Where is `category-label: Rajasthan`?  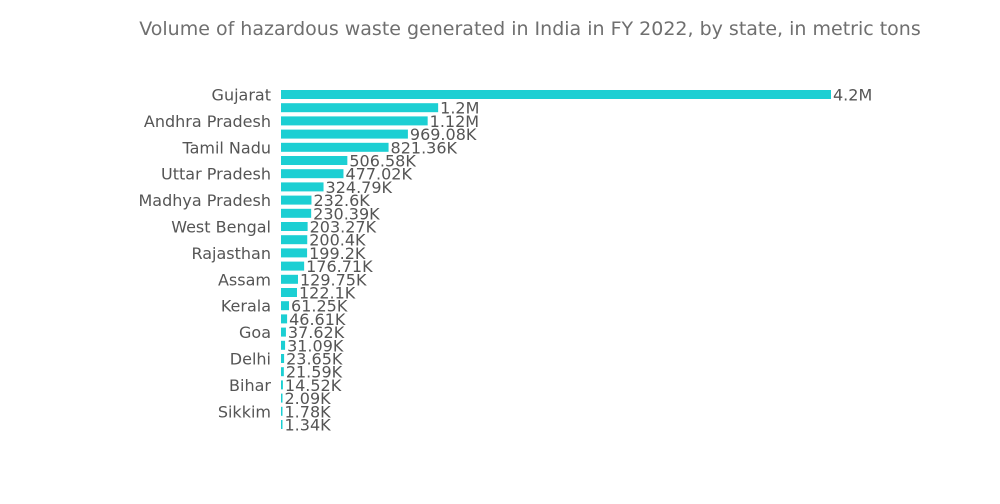 category-label: Rajasthan is located at coordinates (231, 253).